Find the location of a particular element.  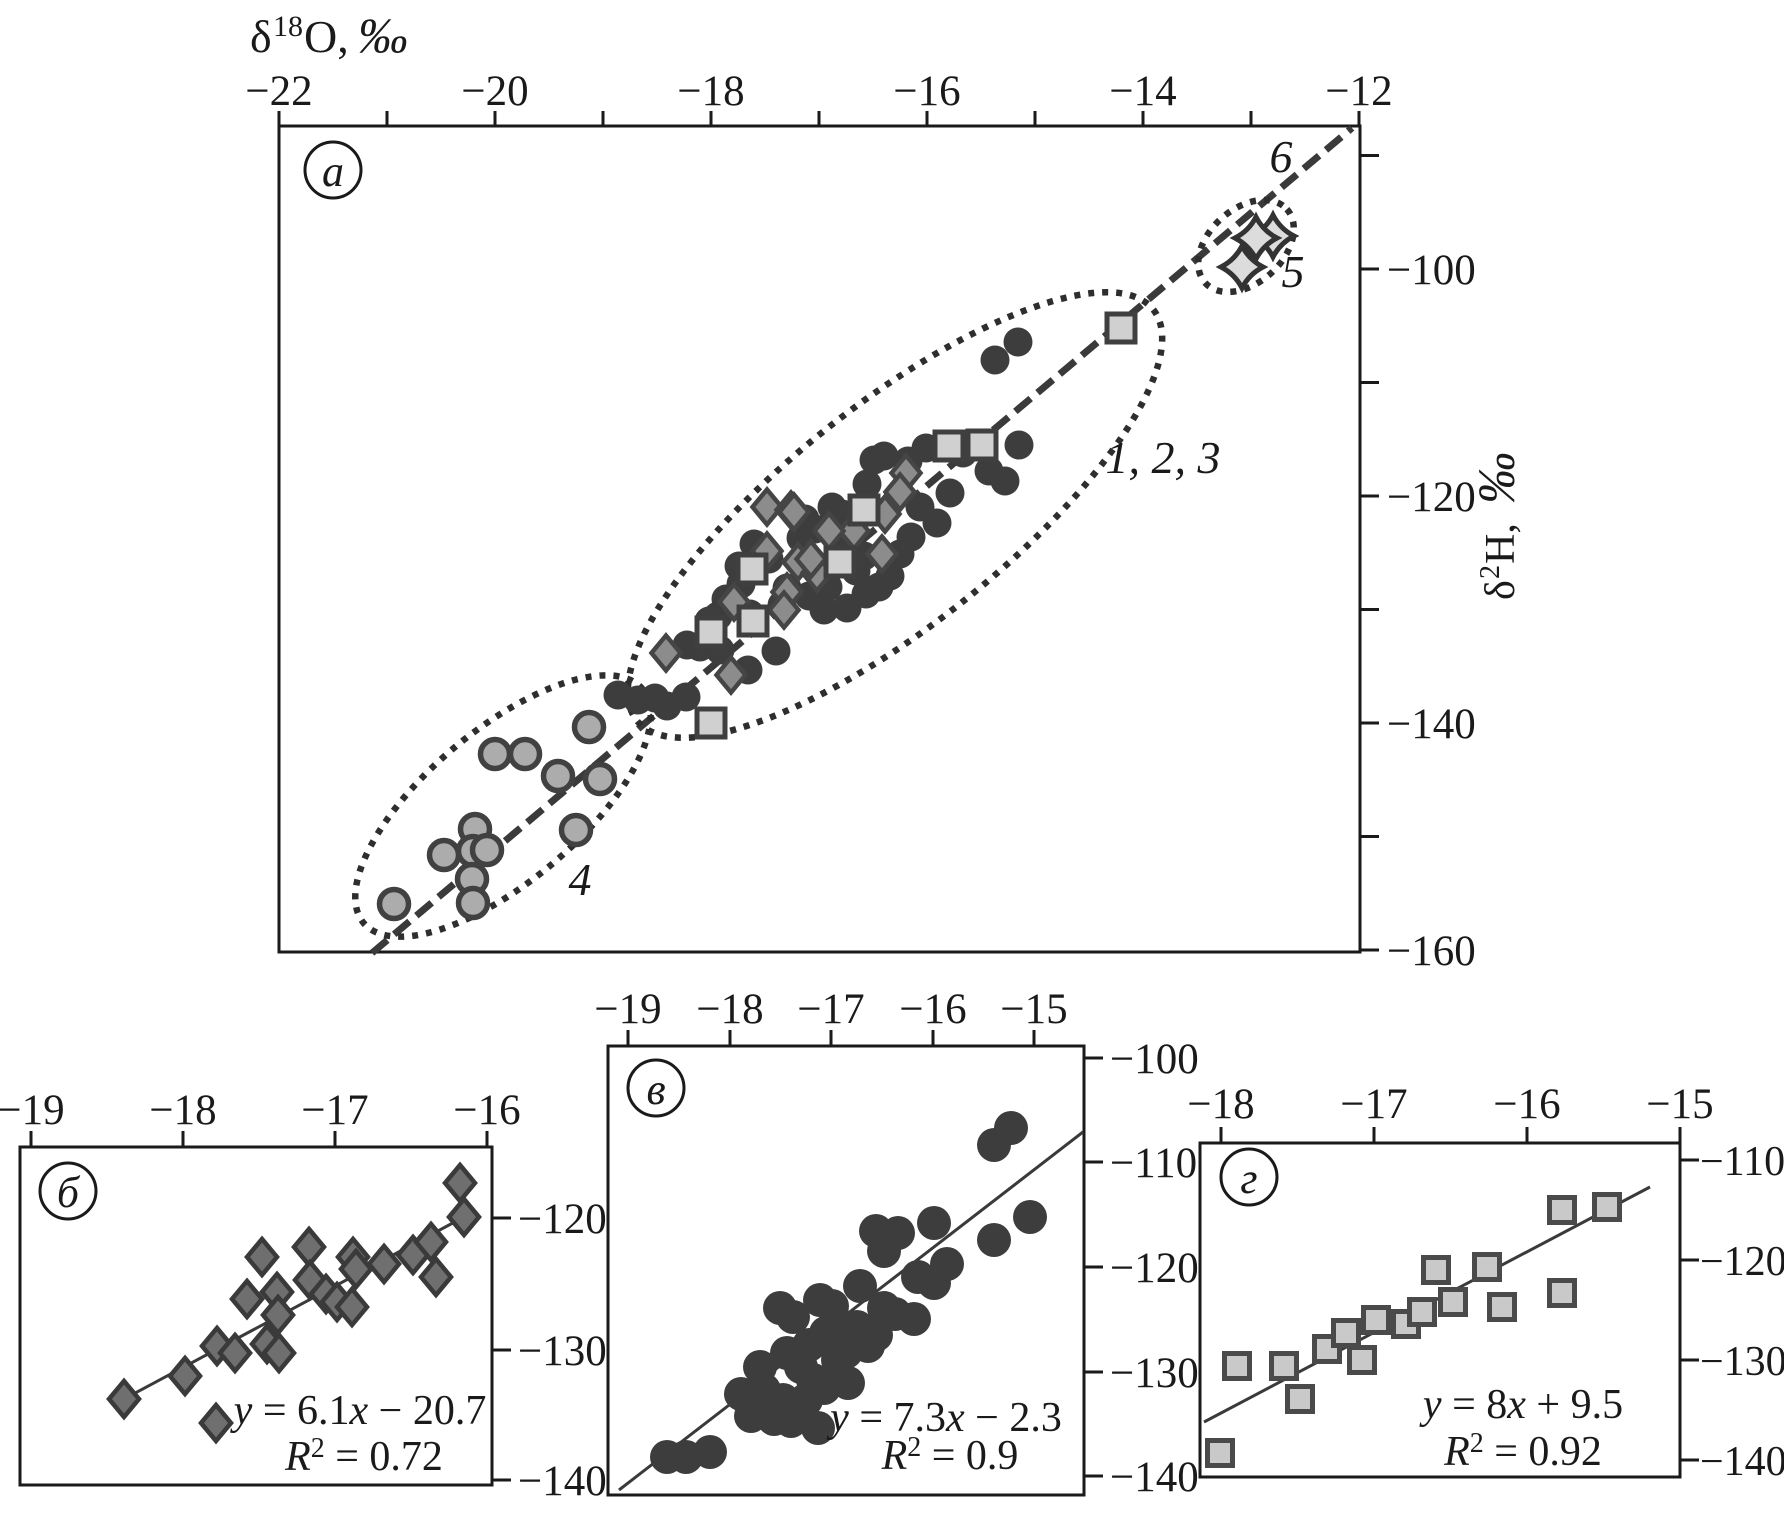

svg-text: R2 = 0.72 is located at coordinates (363, 1456).